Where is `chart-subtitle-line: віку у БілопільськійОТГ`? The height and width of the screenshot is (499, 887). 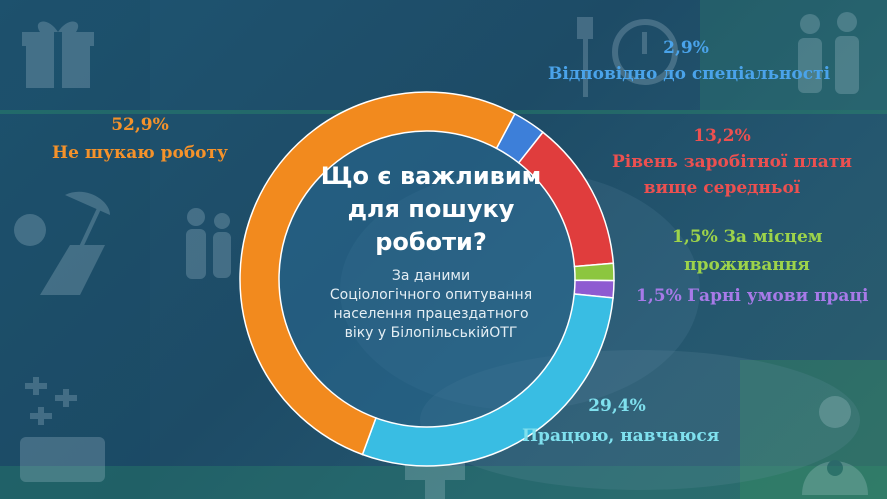
chart-subtitle-line: віку у БілопільськійОТГ is located at coordinates (431, 333).